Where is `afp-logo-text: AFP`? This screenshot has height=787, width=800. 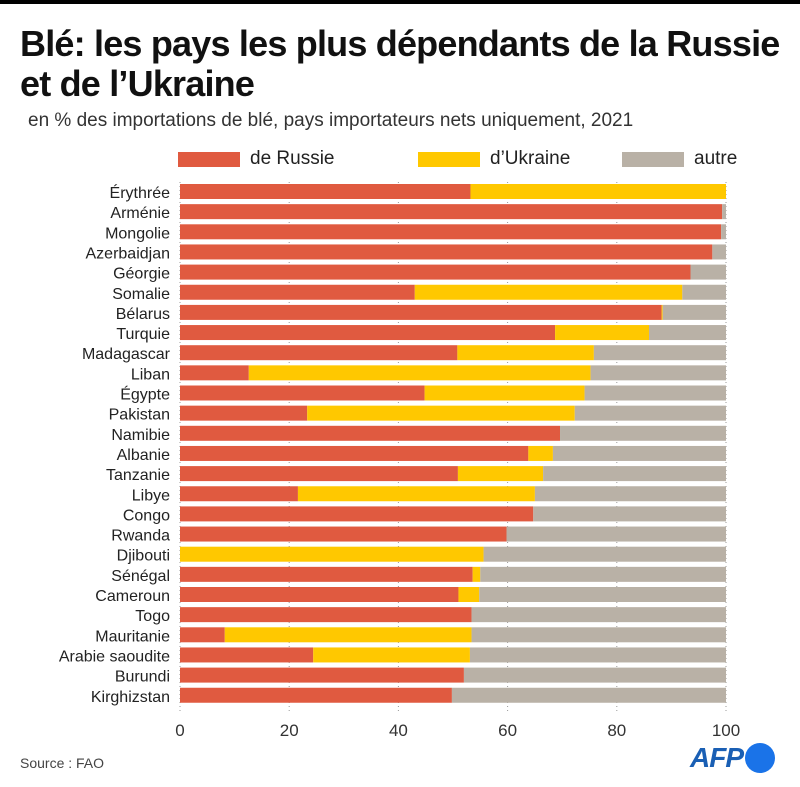 afp-logo-text: AFP is located at coordinates (717, 757).